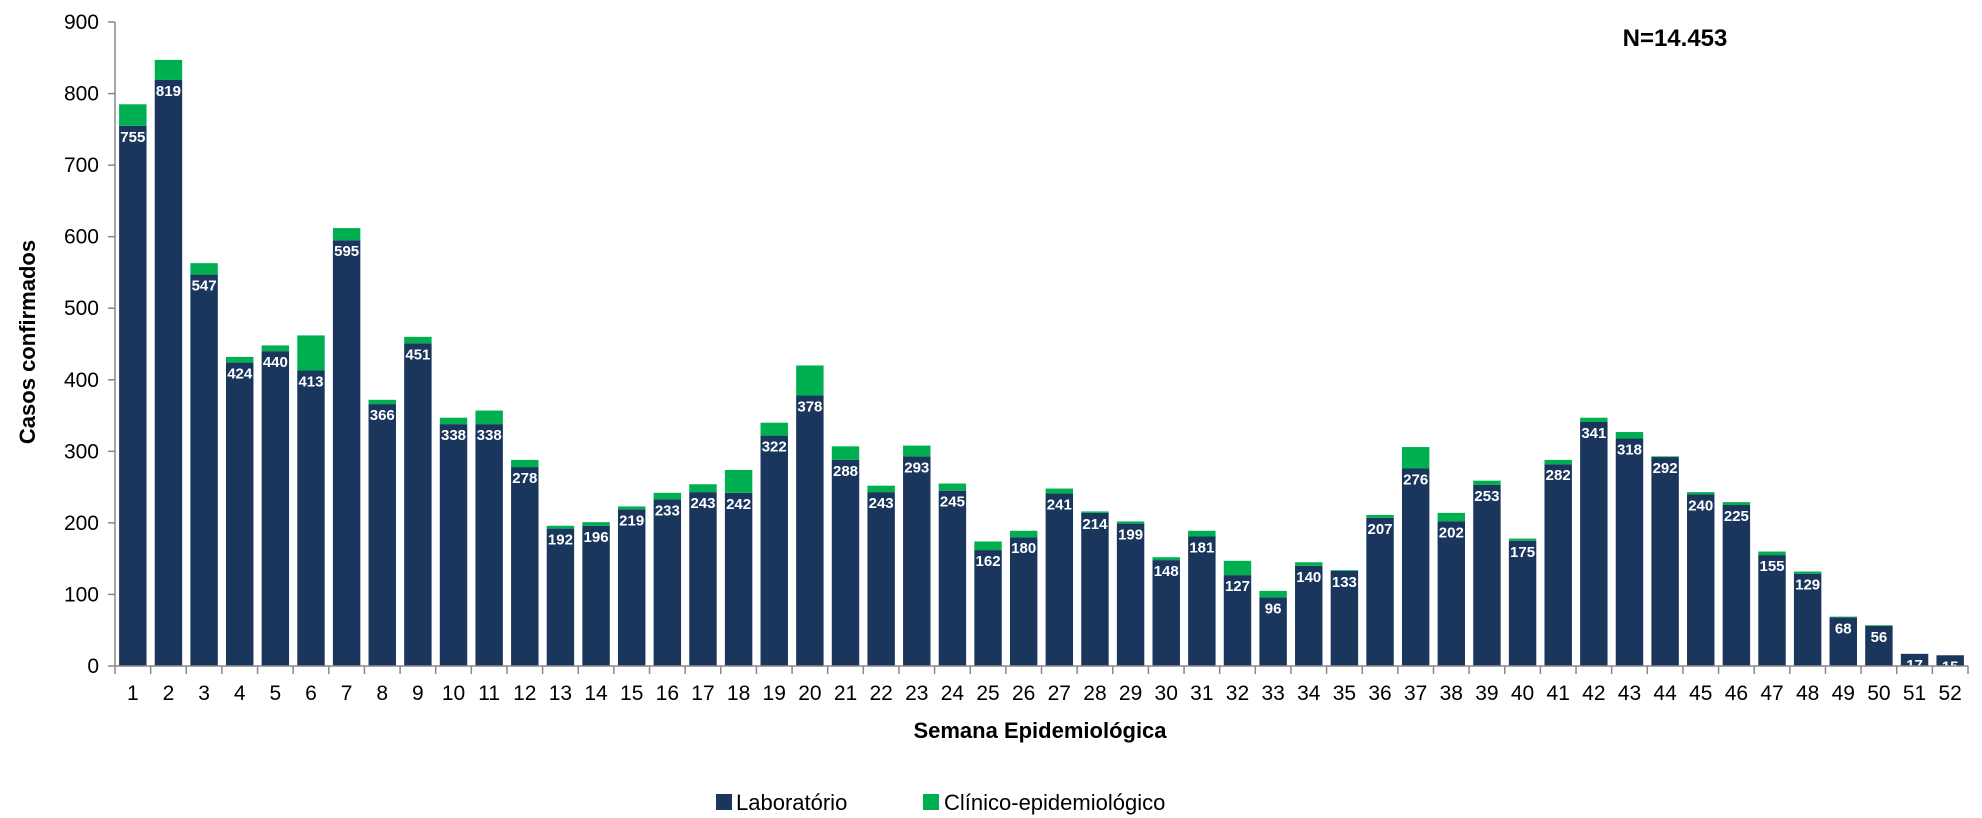 This screenshot has width=1982, height=818. I want to click on x-tick-label: 28, so click(1094, 693).